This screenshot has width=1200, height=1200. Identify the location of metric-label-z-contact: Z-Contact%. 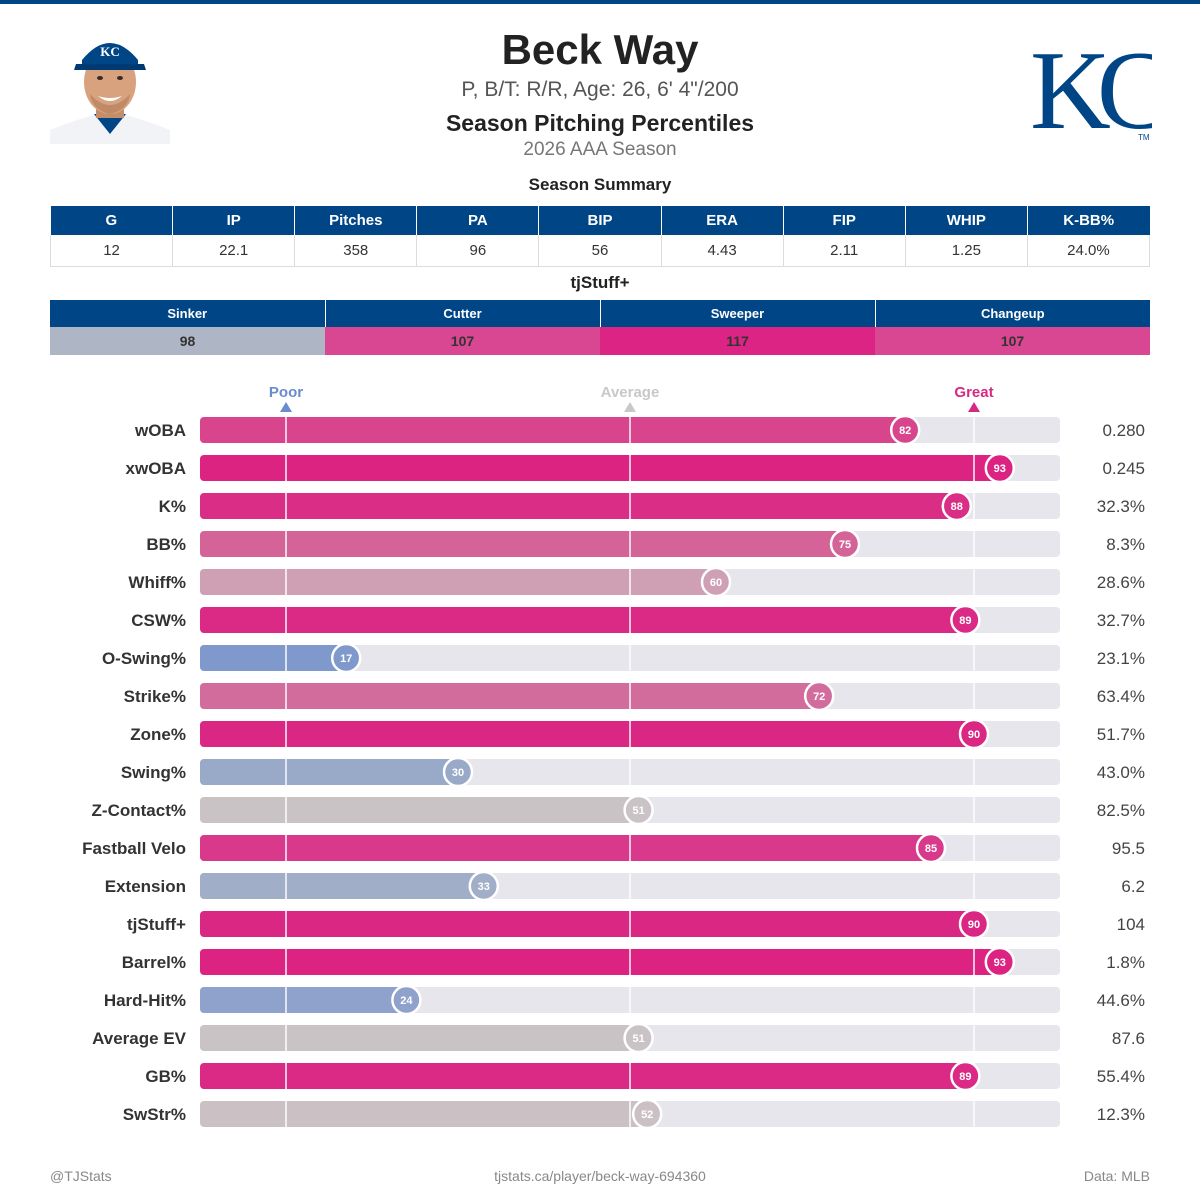
(139, 810).